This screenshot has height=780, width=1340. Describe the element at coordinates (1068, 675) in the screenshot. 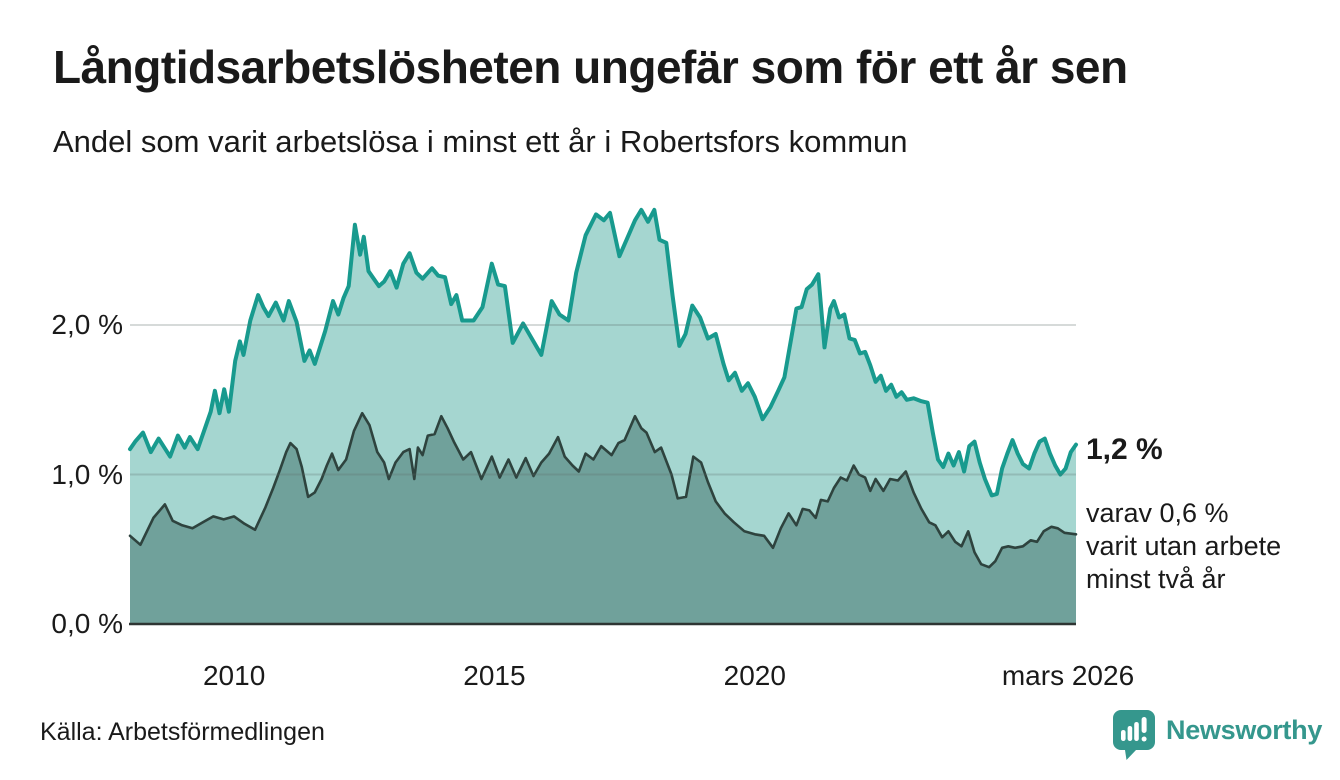

I see `x-tick-label: mars 2026` at that location.